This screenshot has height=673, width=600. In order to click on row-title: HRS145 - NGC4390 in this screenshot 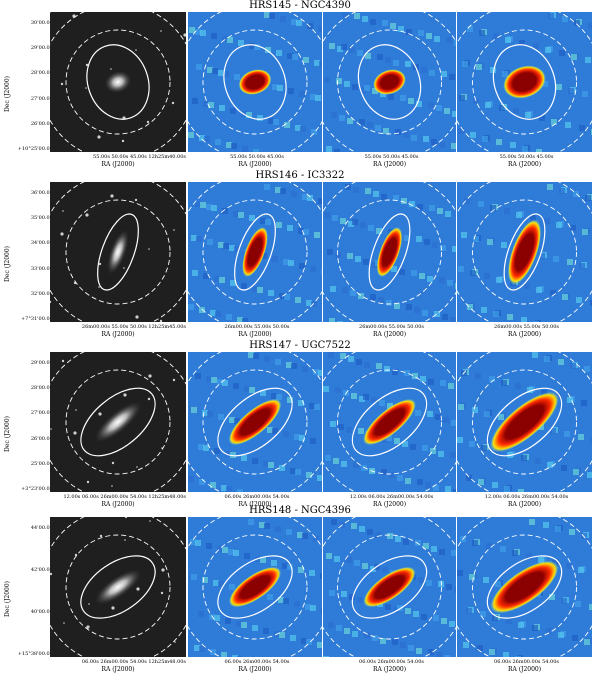, I will do `click(300, 5)`.